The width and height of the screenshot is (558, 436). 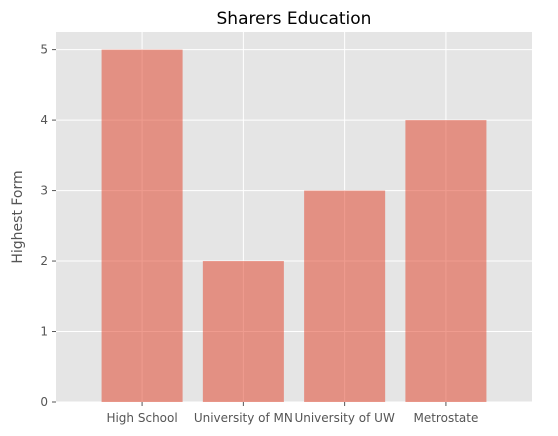 What do you see at coordinates (243, 418) in the screenshot?
I see `x-tick-label: University of MN` at bounding box center [243, 418].